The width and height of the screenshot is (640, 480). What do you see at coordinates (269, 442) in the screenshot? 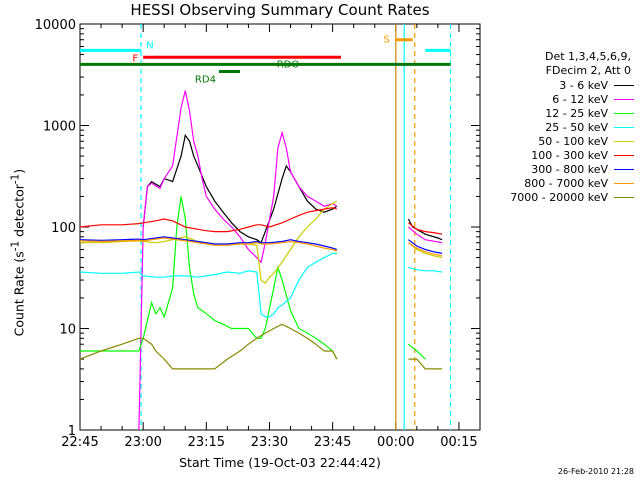
I see `x-tick-label: 23:30` at bounding box center [269, 442].